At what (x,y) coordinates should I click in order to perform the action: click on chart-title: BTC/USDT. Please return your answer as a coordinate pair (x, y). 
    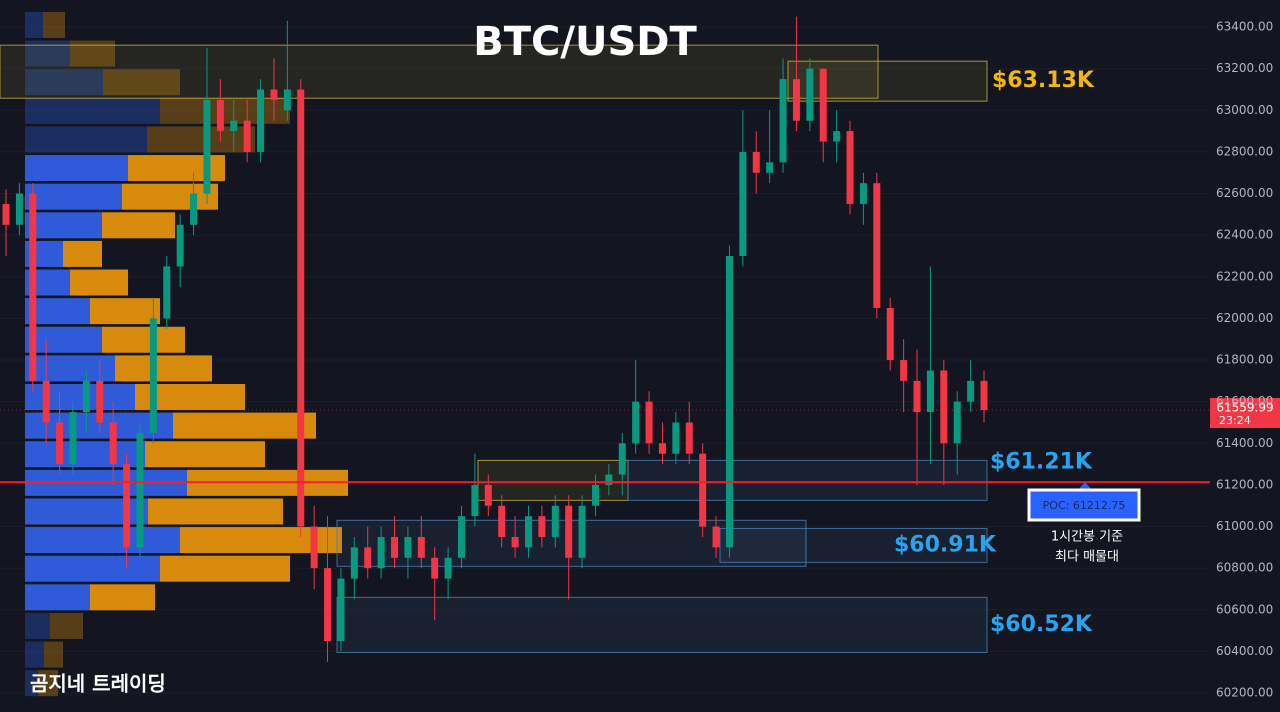
    Looking at the image, I should click on (585, 42).